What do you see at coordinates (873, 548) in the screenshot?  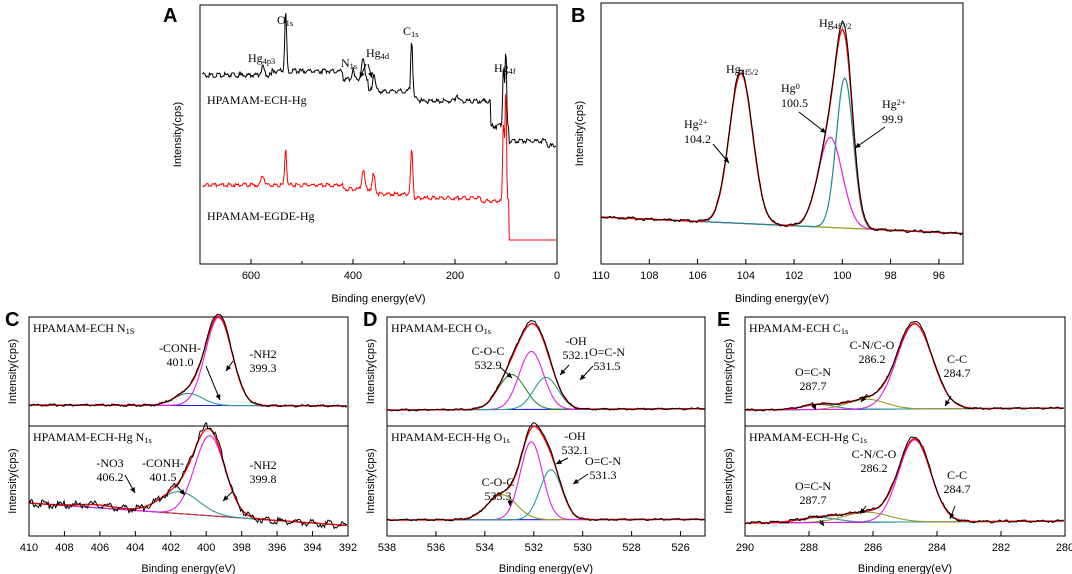 I see `x-tick-label: 286` at bounding box center [873, 548].